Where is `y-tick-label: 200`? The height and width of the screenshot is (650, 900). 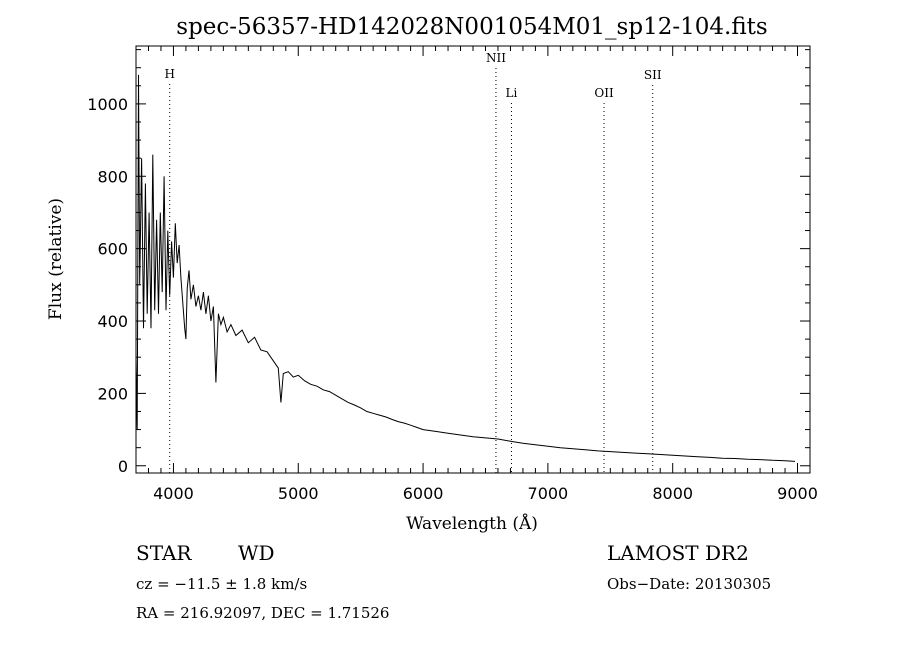
y-tick-label: 200 is located at coordinates (112, 393).